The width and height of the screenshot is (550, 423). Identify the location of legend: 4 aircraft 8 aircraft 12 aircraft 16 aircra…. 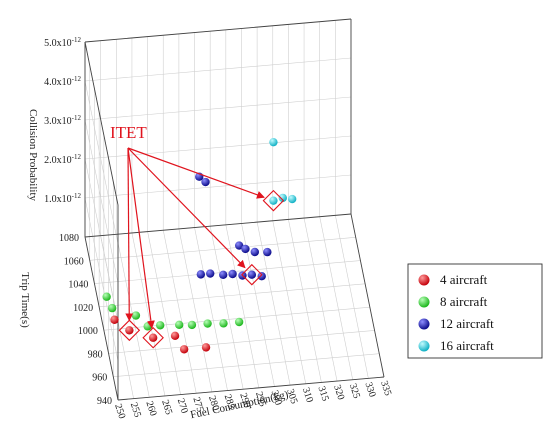
(475, 311).